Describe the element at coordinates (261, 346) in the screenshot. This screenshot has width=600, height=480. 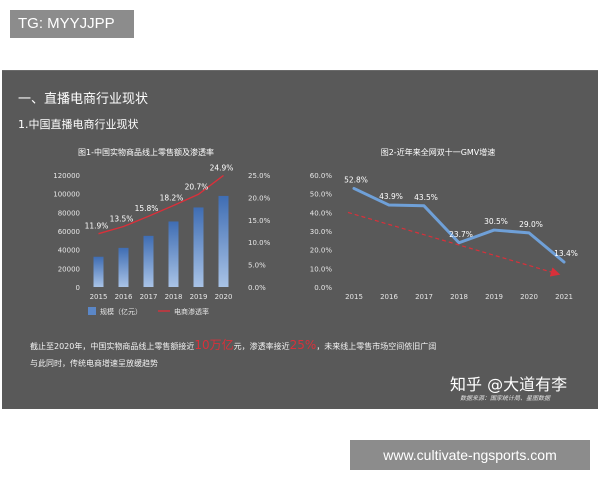
I see `footnote-text-b: 元，渗透率接近` at that location.